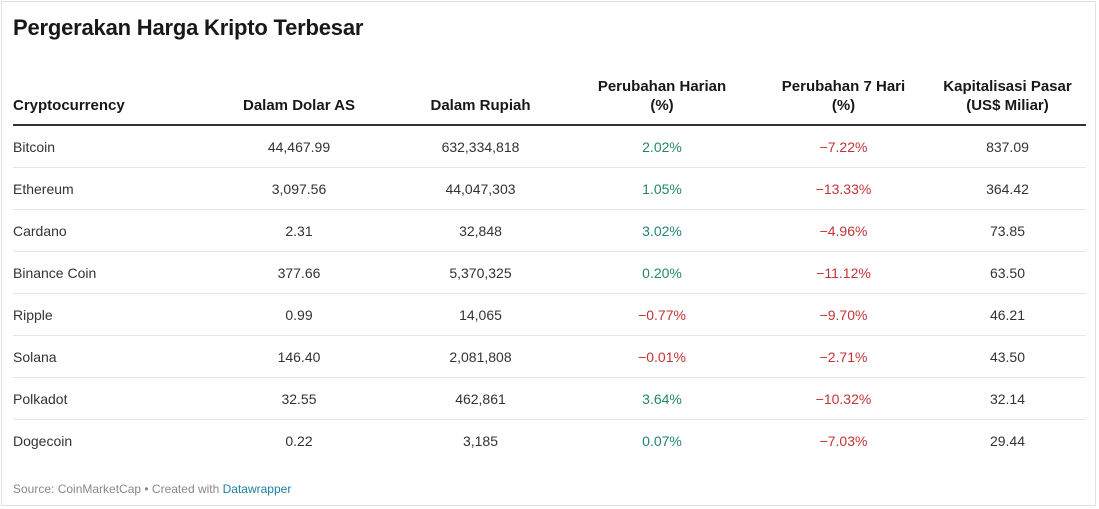 The width and height of the screenshot is (1099, 509). I want to click on cell-idr: 3,185, so click(480, 440).